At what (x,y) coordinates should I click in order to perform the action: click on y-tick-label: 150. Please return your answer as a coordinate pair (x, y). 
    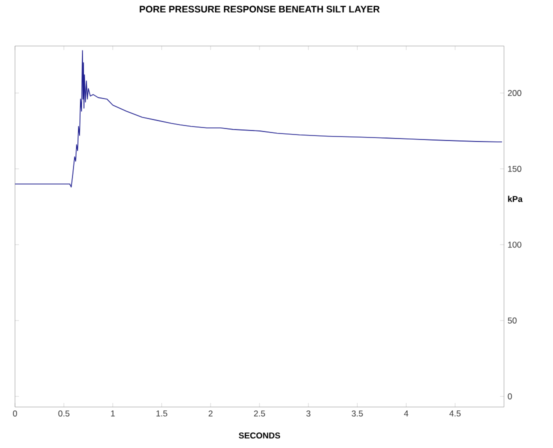
    Looking at the image, I should click on (515, 169).